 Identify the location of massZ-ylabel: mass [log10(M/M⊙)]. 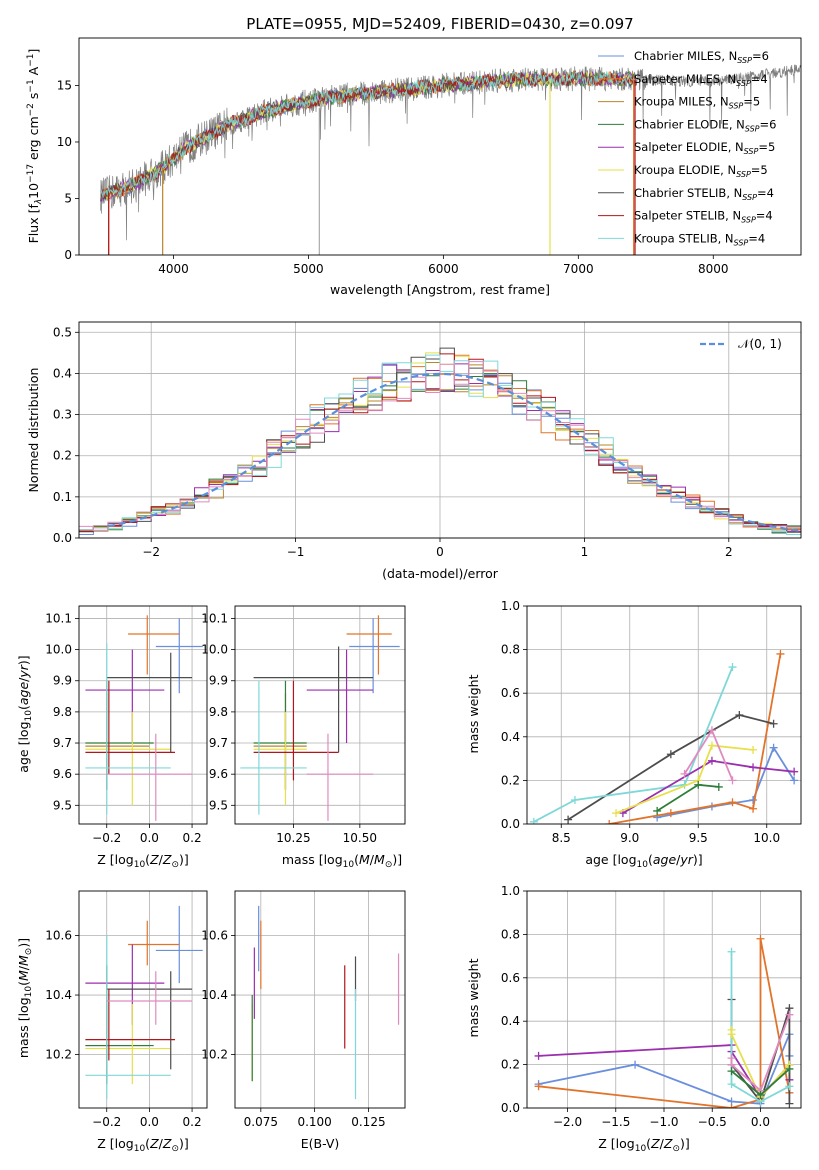
(25, 998).